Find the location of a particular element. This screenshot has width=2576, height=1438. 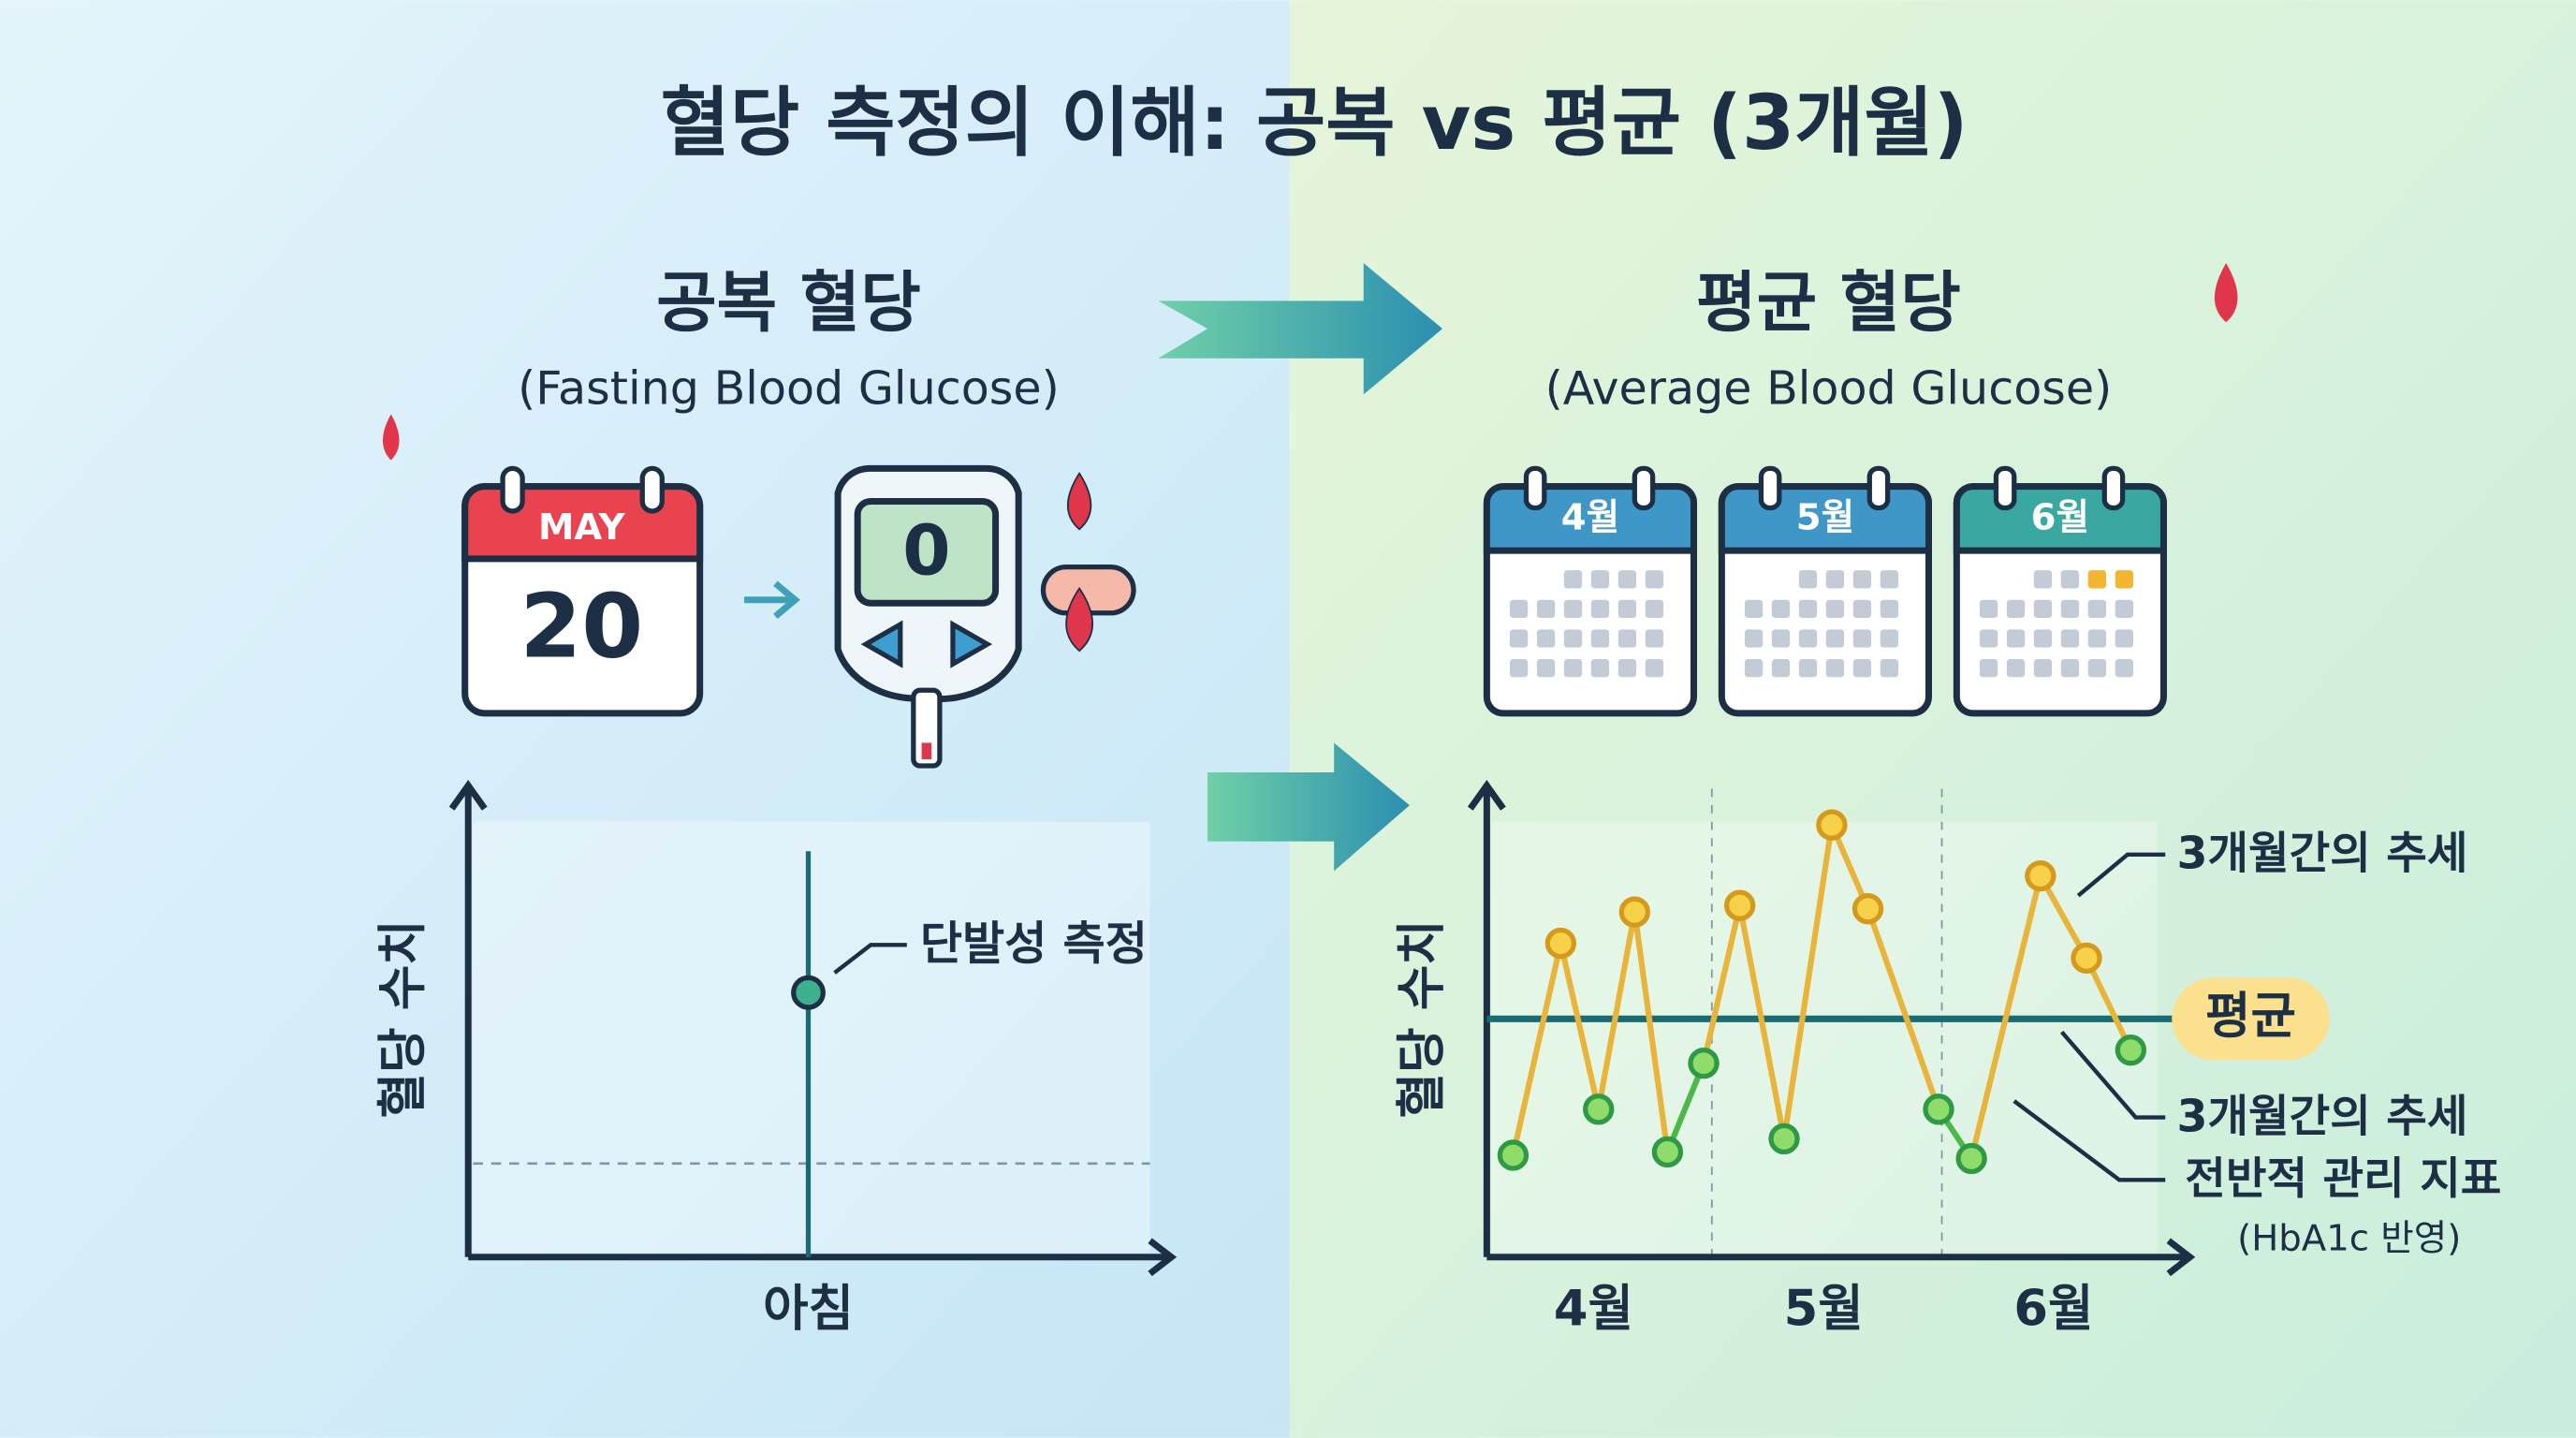

measurement-point is located at coordinates (808, 992).